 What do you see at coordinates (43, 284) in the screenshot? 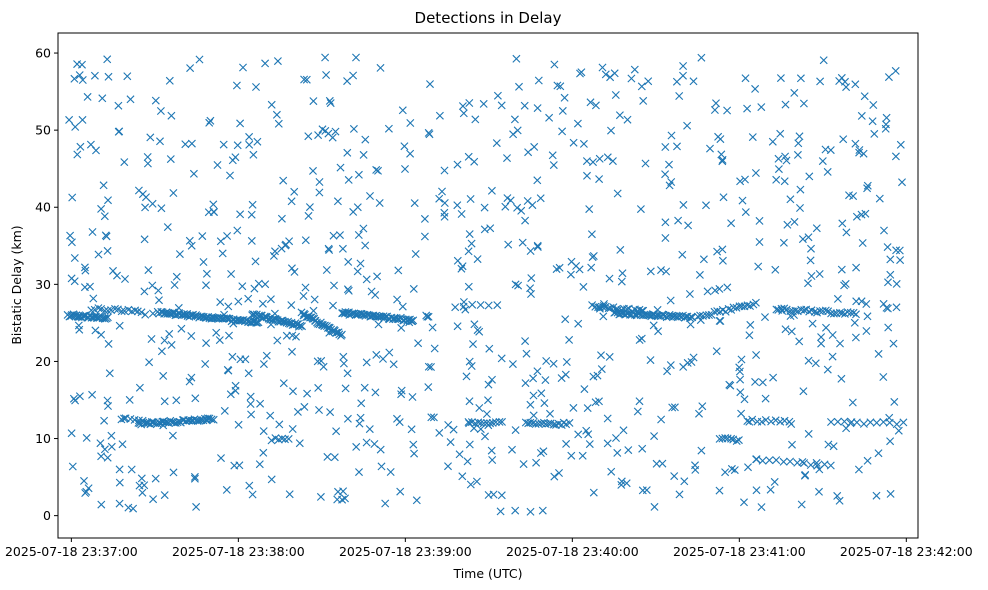
I see `y-tick-label: 30` at bounding box center [43, 284].